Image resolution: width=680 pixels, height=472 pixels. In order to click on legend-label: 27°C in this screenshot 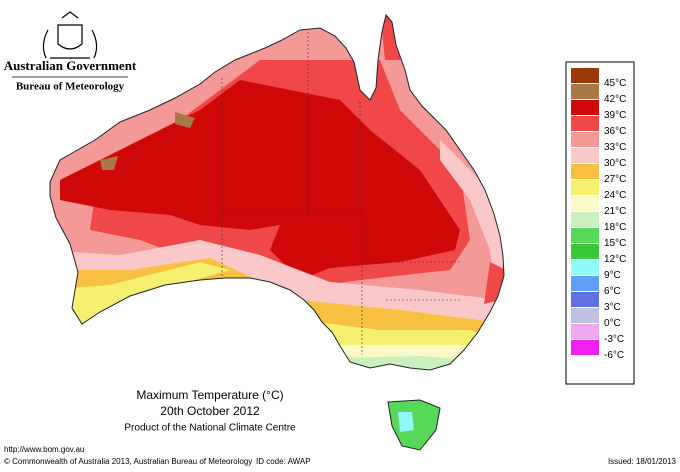, I will do `click(615, 179)`.